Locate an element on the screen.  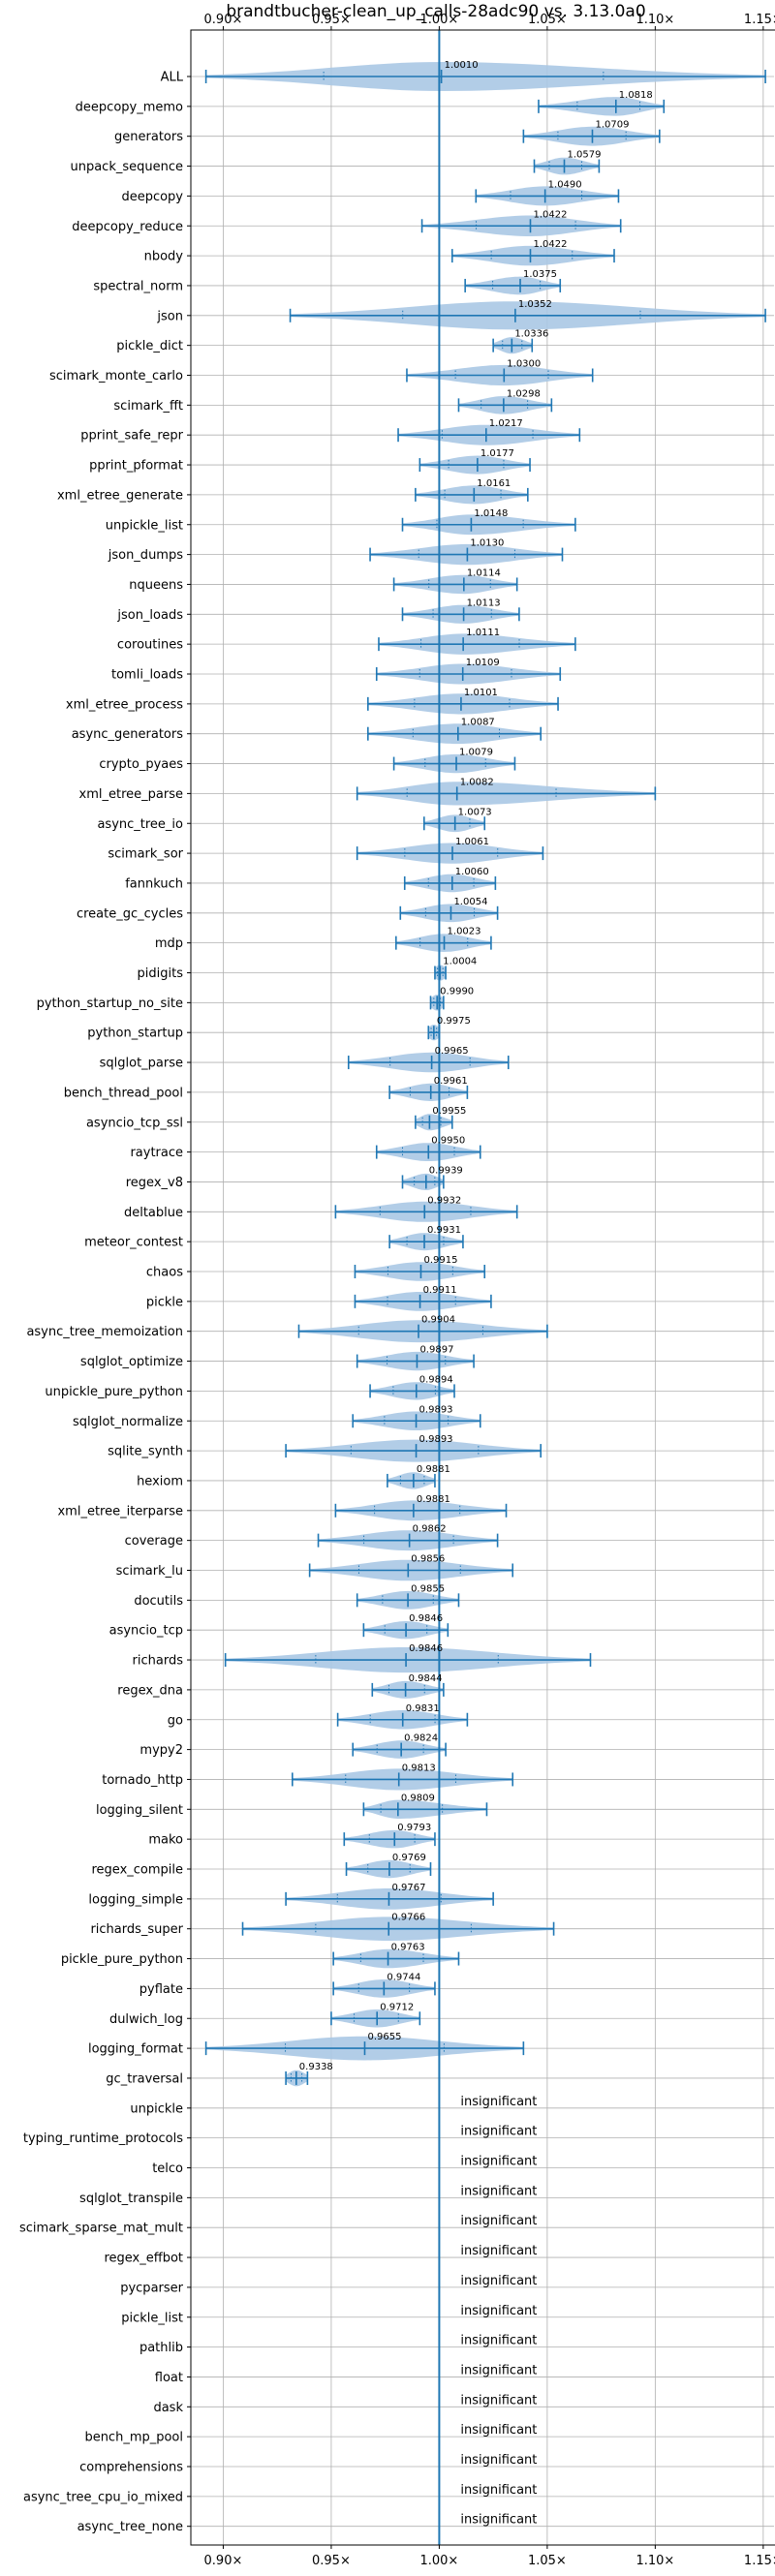
category-label-mdp: mdp is located at coordinates (169, 943).